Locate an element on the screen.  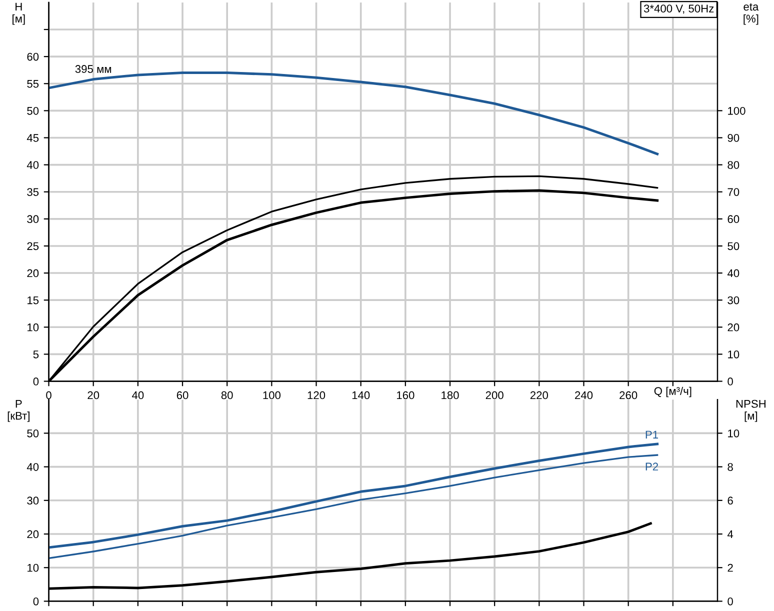
y2-axis-title: eta [%] is located at coordinates (751, 14).